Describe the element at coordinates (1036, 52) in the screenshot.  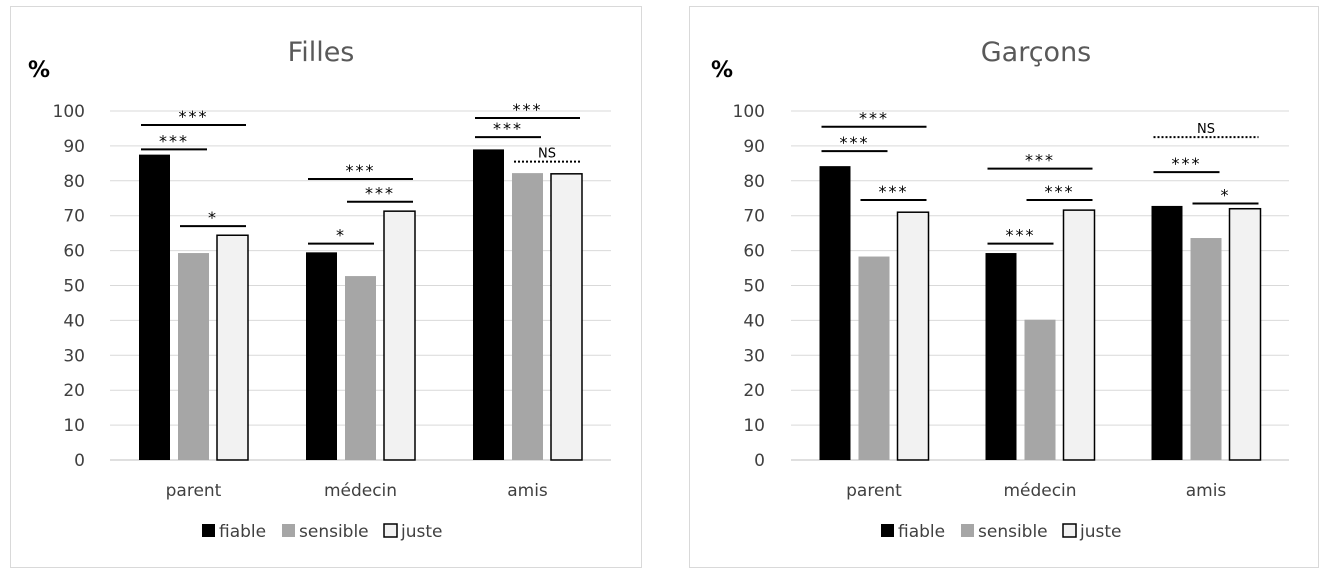
I see `chart-title: Garçons` at that location.